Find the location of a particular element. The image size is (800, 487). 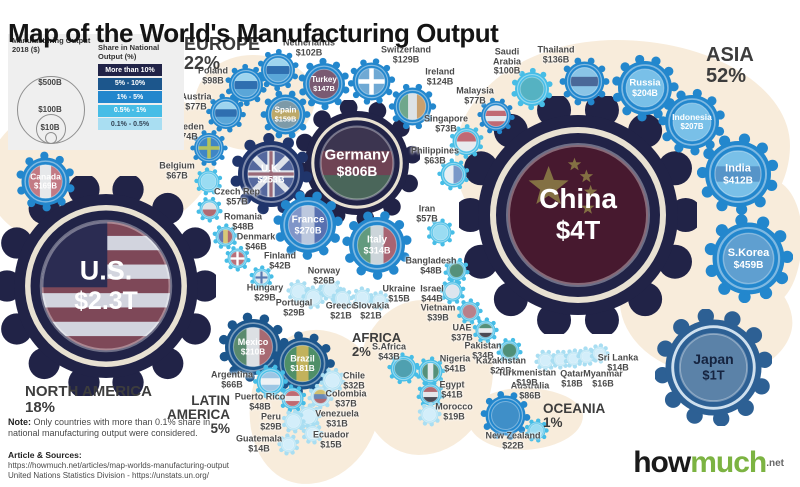

country-label-australia: Australia $86B is located at coordinates (530, 390).